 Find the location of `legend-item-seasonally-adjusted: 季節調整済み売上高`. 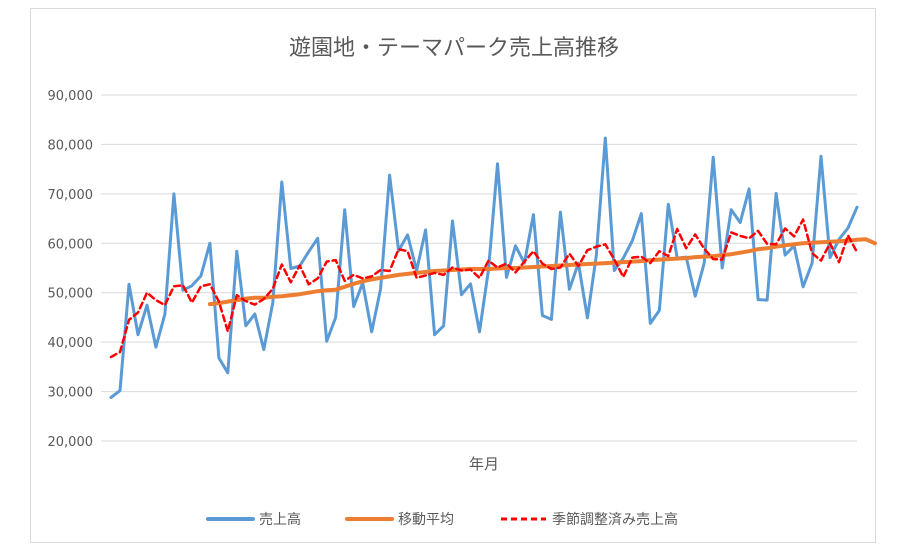

legend-item-seasonally-adjusted: 季節調整済み売上高 is located at coordinates (589, 519).